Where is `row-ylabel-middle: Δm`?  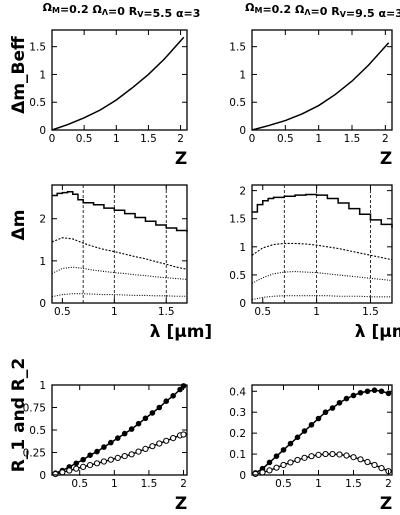 row-ylabel-middle: Δm is located at coordinates (19, 225).